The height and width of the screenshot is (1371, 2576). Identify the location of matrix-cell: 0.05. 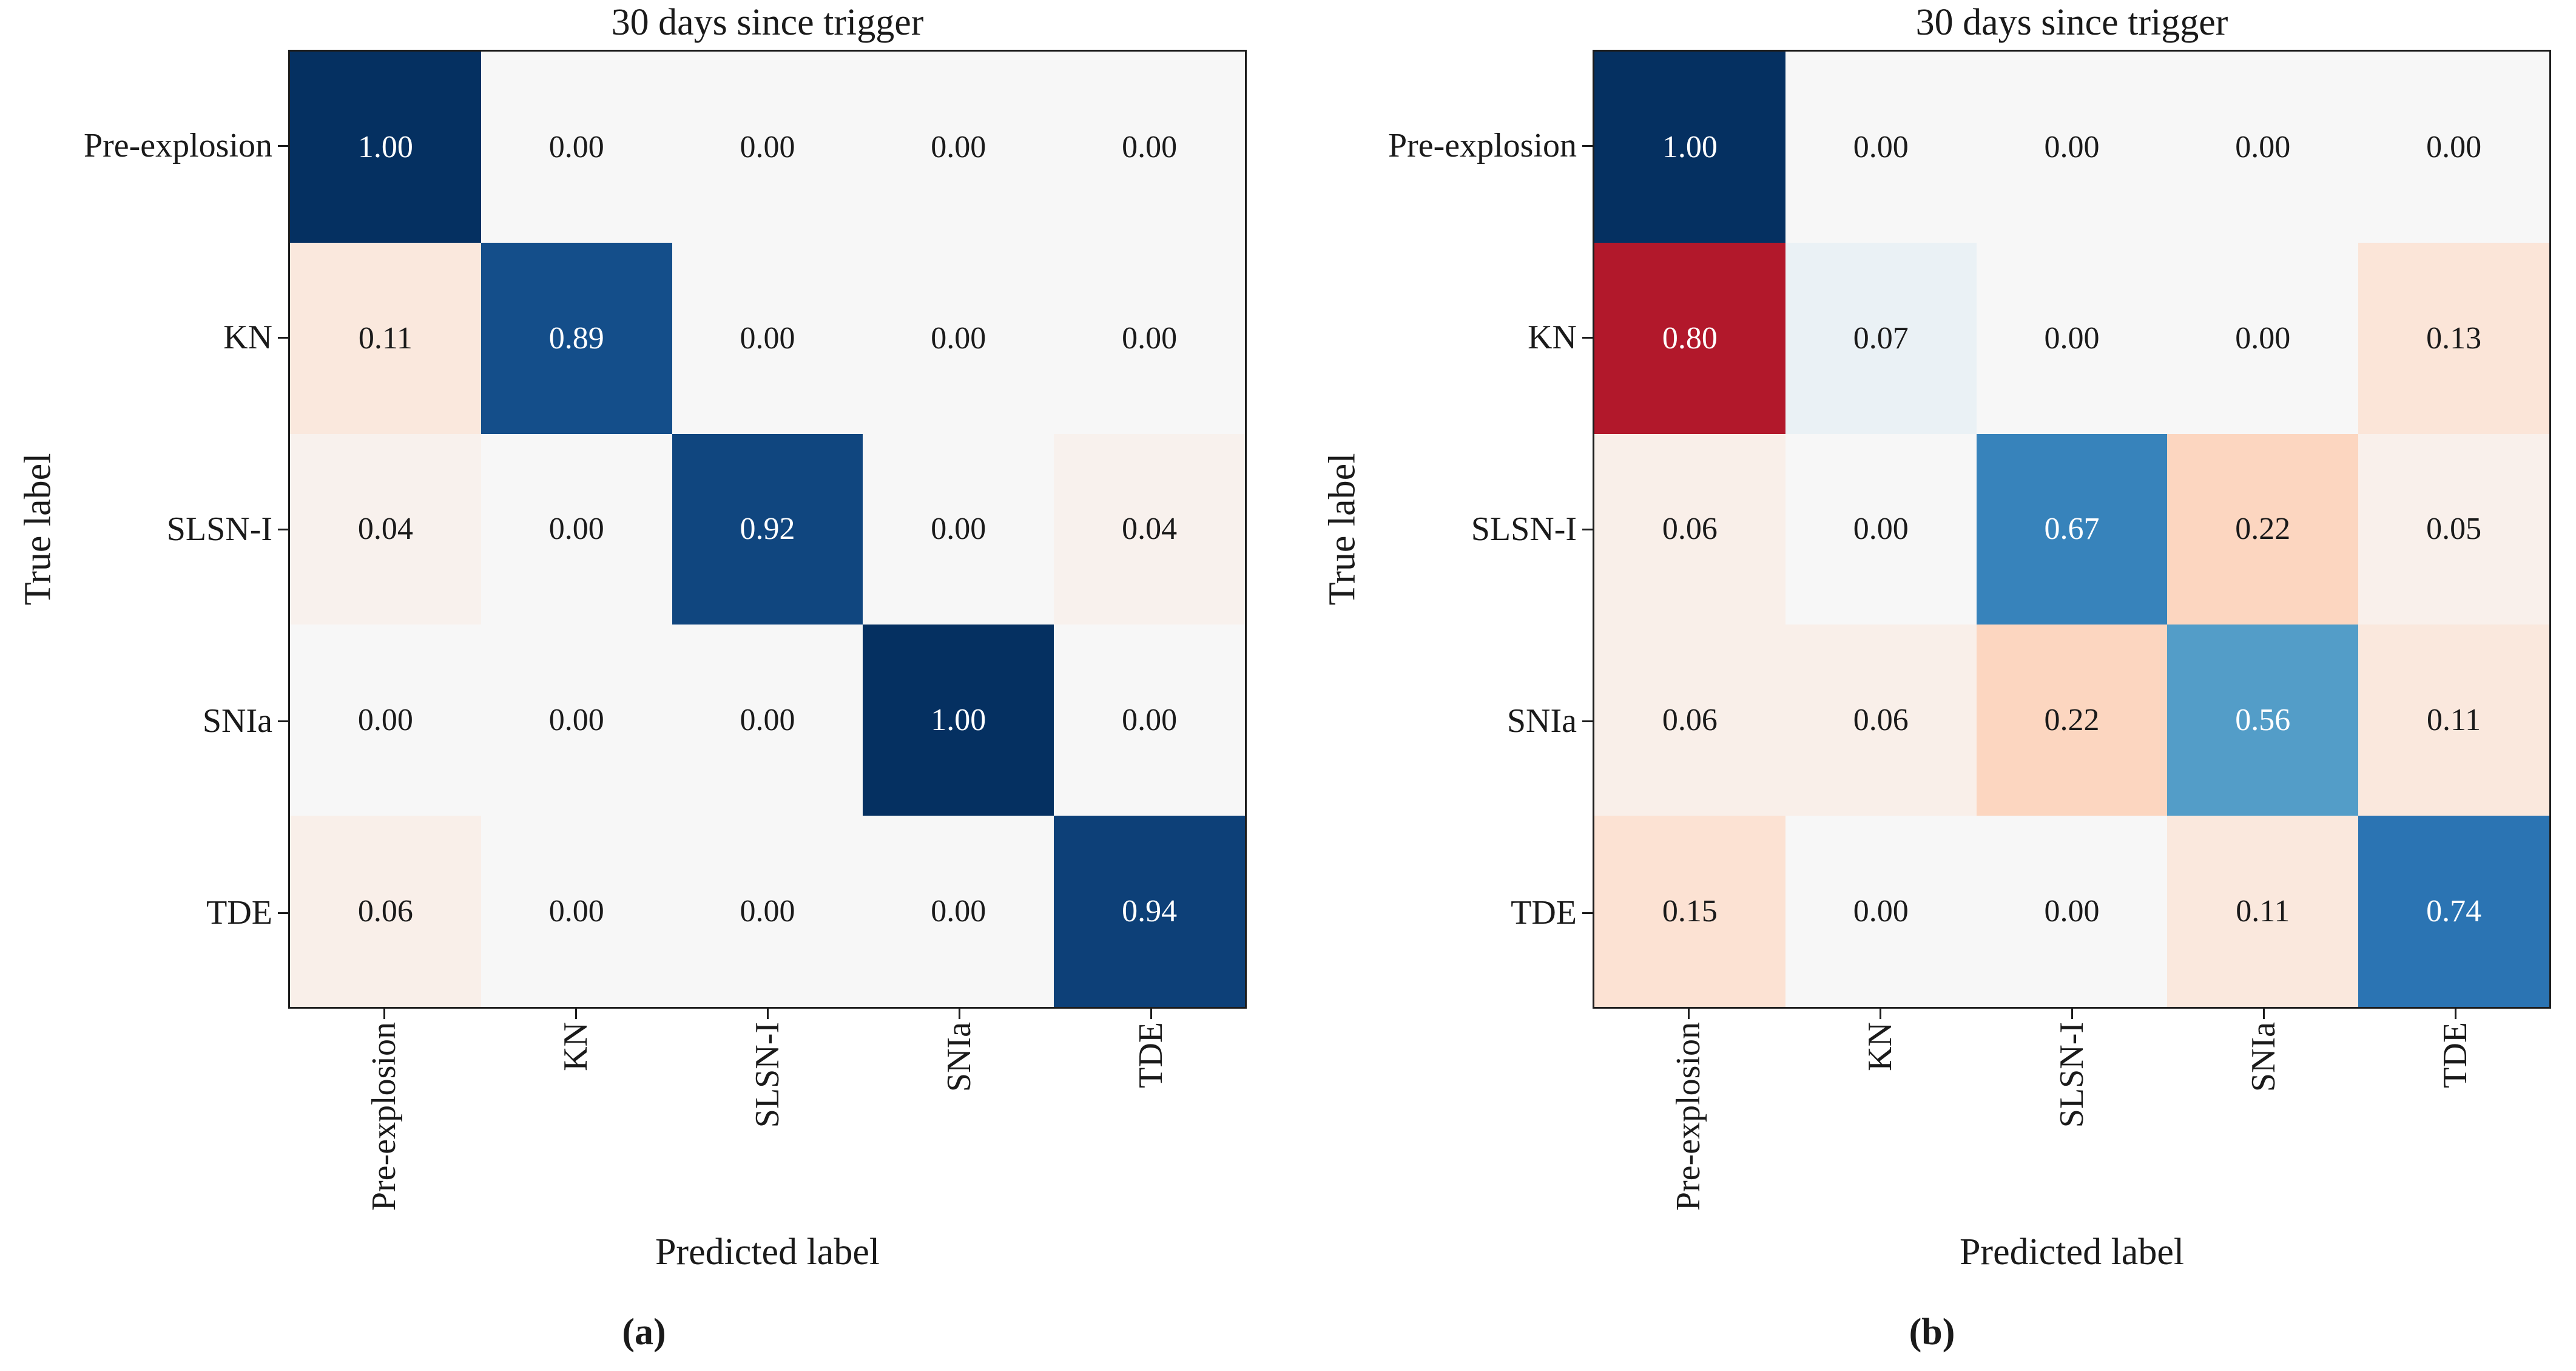
(2453, 529).